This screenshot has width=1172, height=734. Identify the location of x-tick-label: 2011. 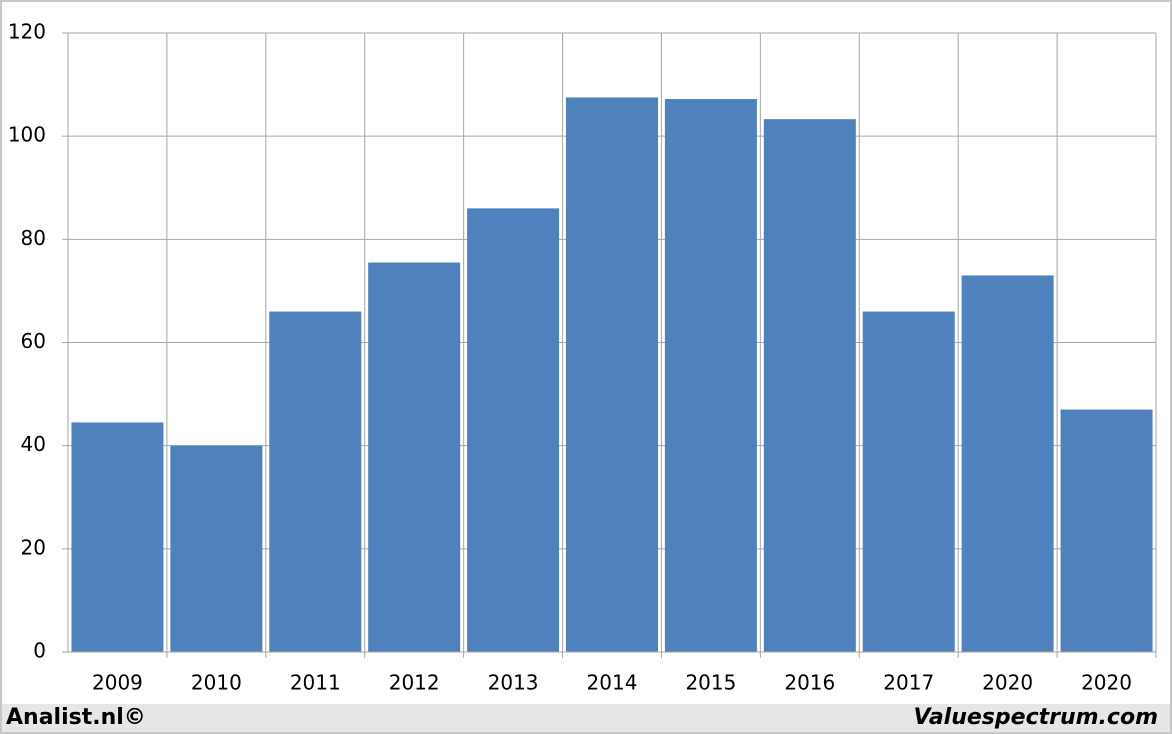
(315, 683).